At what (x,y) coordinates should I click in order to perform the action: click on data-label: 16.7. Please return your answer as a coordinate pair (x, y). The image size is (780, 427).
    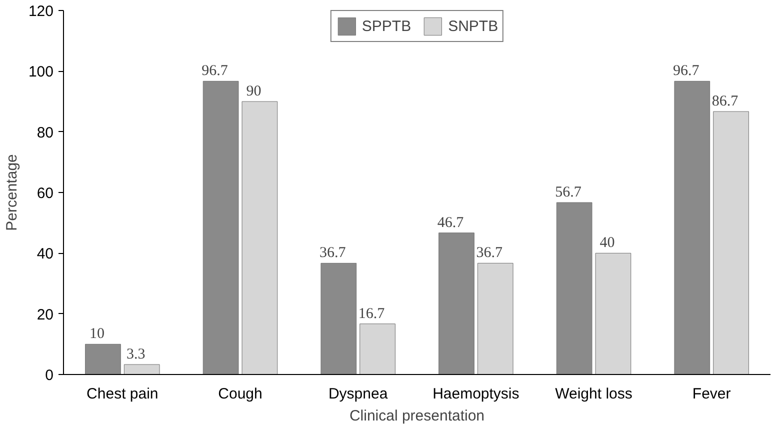
    Looking at the image, I should click on (372, 314).